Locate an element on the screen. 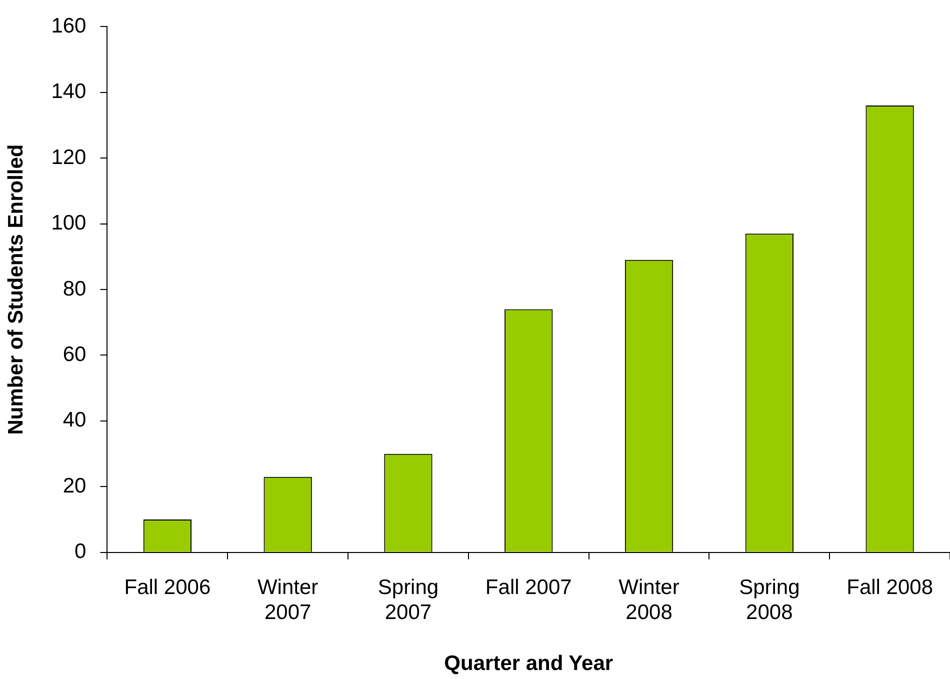 The width and height of the screenshot is (950, 679). y-axis-title: Number of Students Enrolled is located at coordinates (16, 289).